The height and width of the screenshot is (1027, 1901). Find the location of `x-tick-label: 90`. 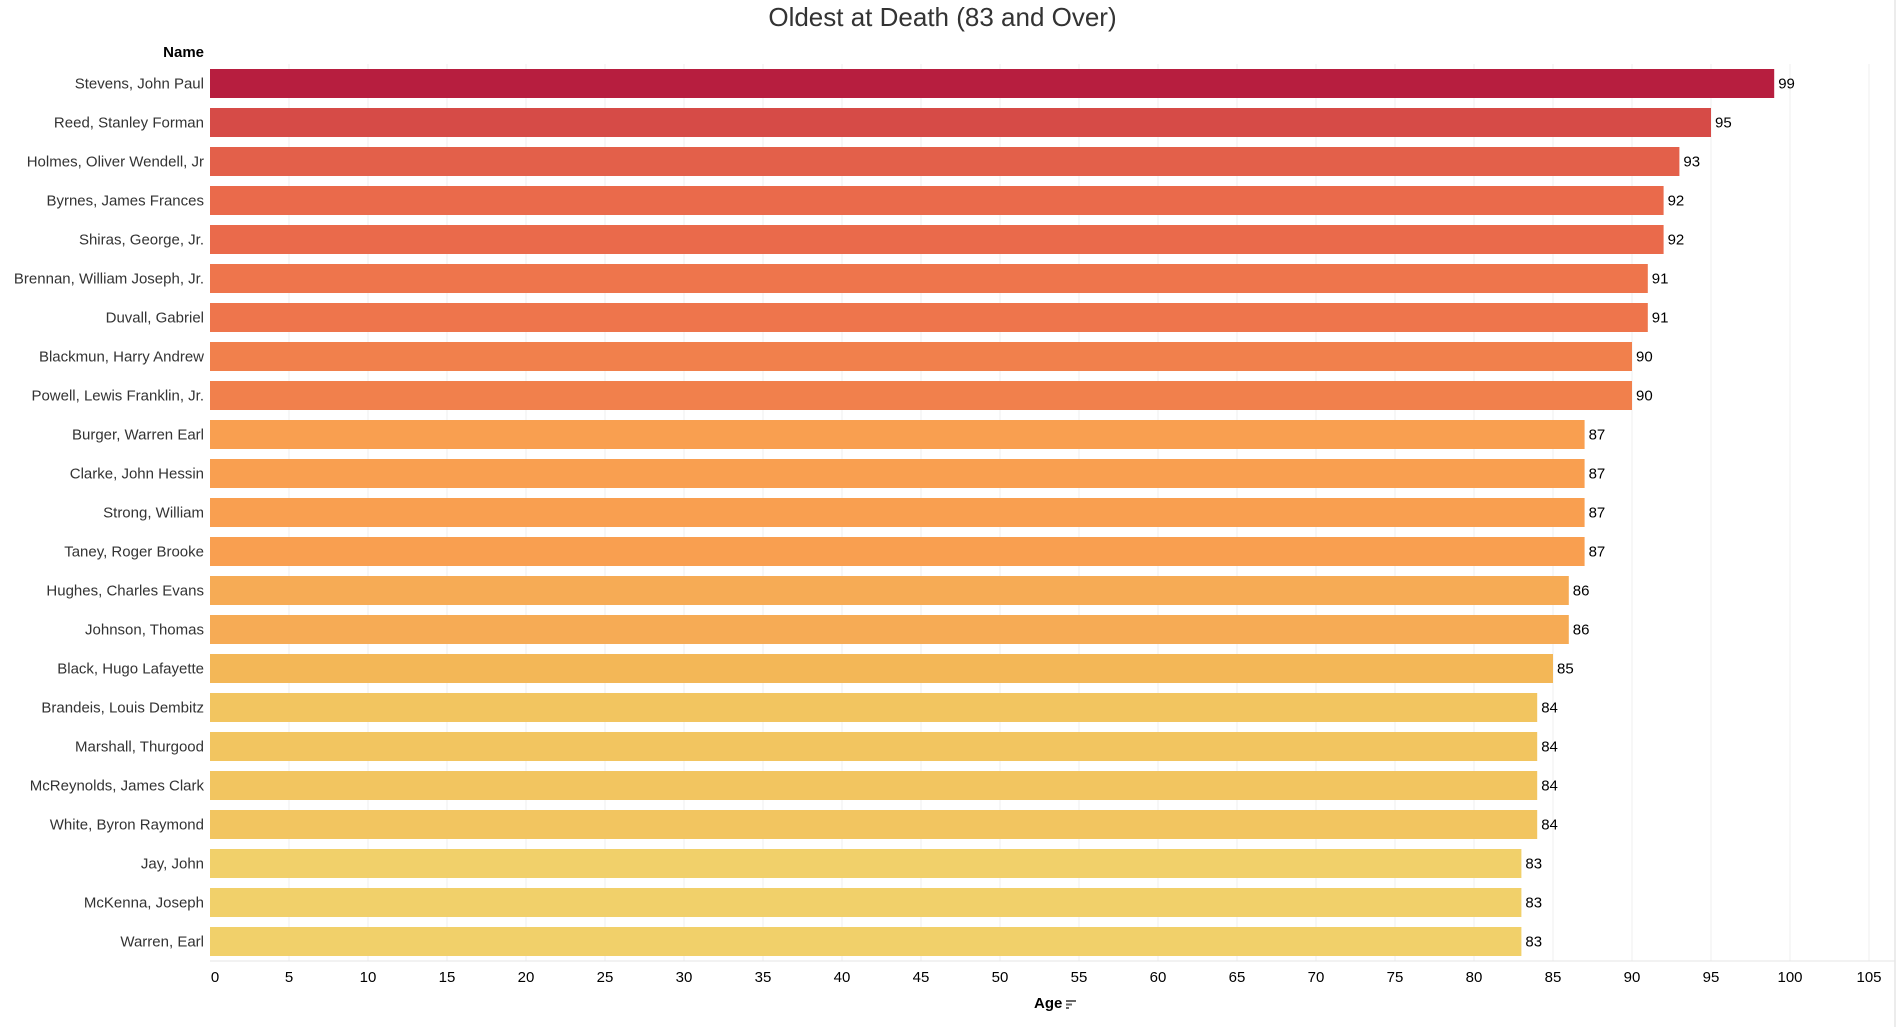

x-tick-label: 90 is located at coordinates (1632, 977).